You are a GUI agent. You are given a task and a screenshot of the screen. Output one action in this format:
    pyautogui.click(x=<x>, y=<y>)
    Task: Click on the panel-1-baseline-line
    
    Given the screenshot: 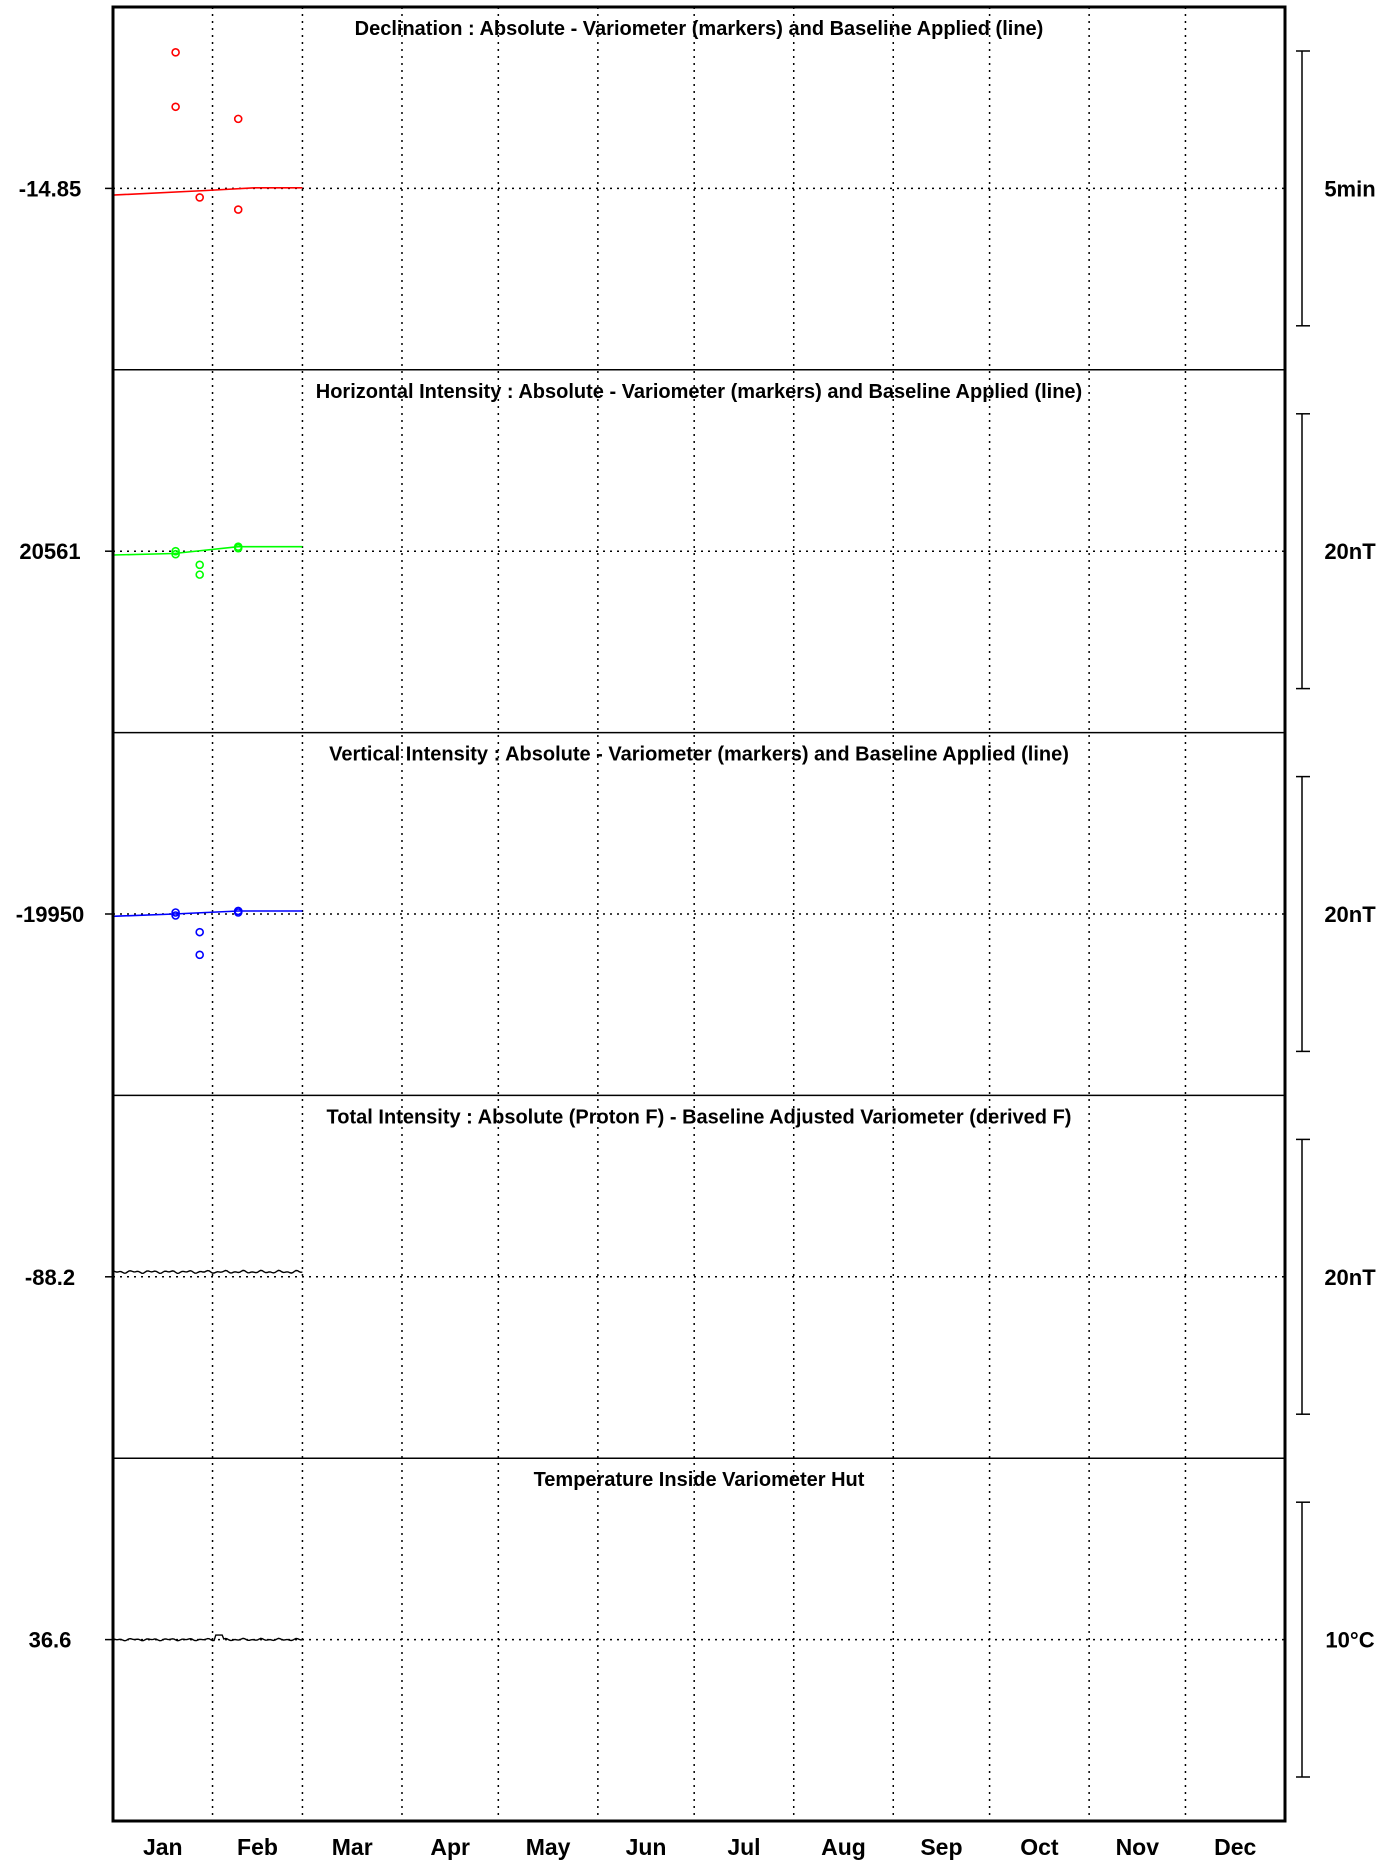 What is the action you would take?
    pyautogui.click(x=207, y=191)
    